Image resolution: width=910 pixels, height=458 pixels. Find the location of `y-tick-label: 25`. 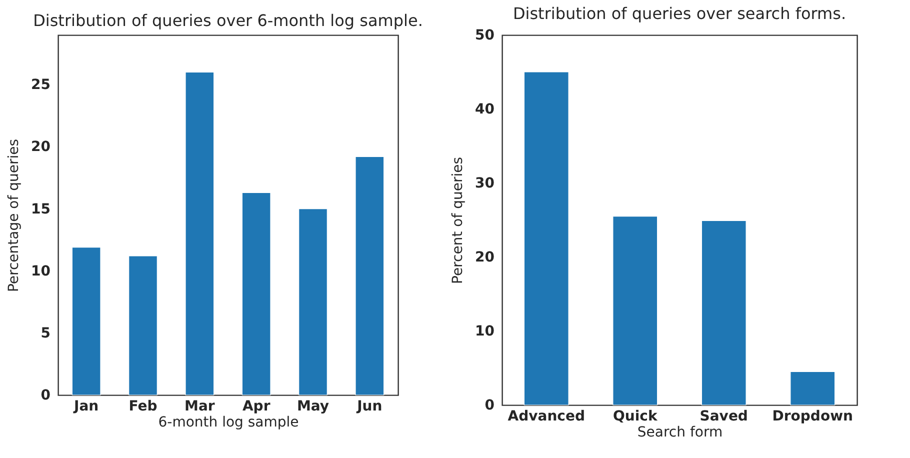

y-tick-label: 25 is located at coordinates (40, 85).